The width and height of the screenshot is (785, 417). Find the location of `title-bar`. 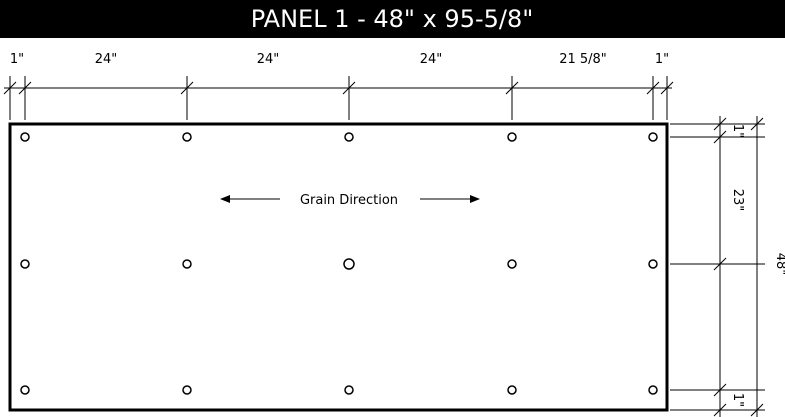

title-bar is located at coordinates (392, 19).